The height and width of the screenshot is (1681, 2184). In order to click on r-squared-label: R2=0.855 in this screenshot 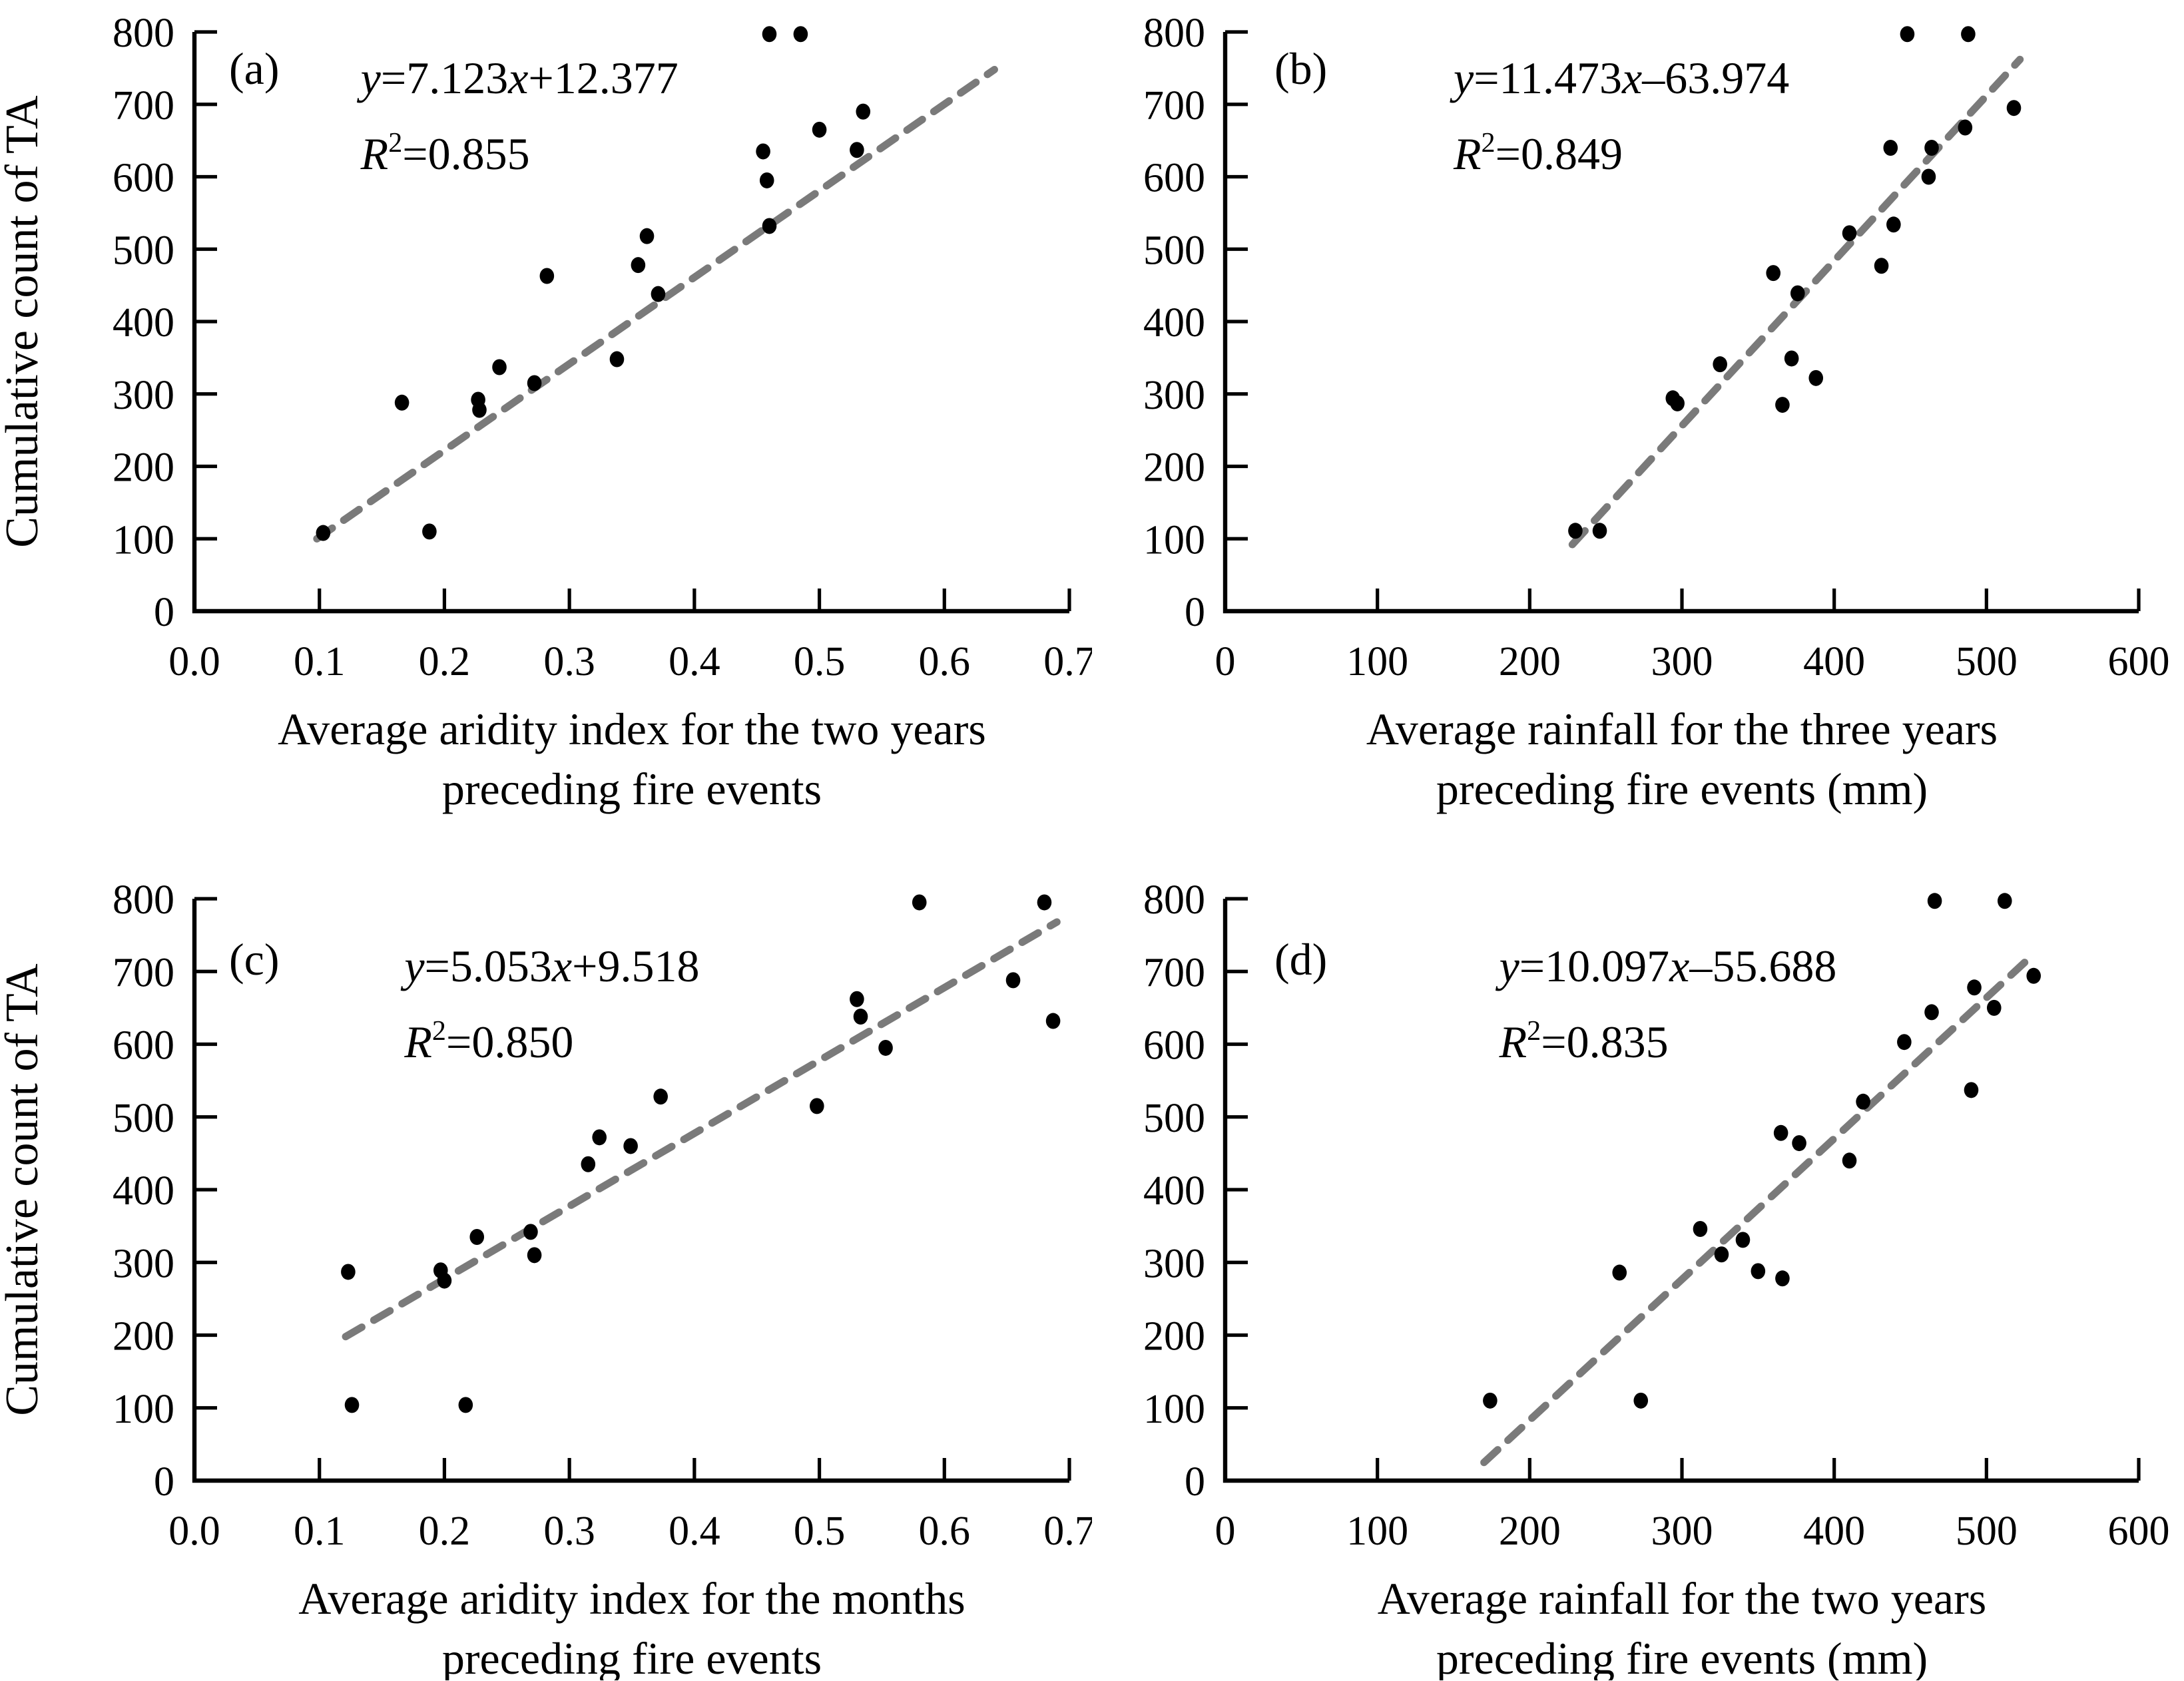, I will do `click(445, 153)`.